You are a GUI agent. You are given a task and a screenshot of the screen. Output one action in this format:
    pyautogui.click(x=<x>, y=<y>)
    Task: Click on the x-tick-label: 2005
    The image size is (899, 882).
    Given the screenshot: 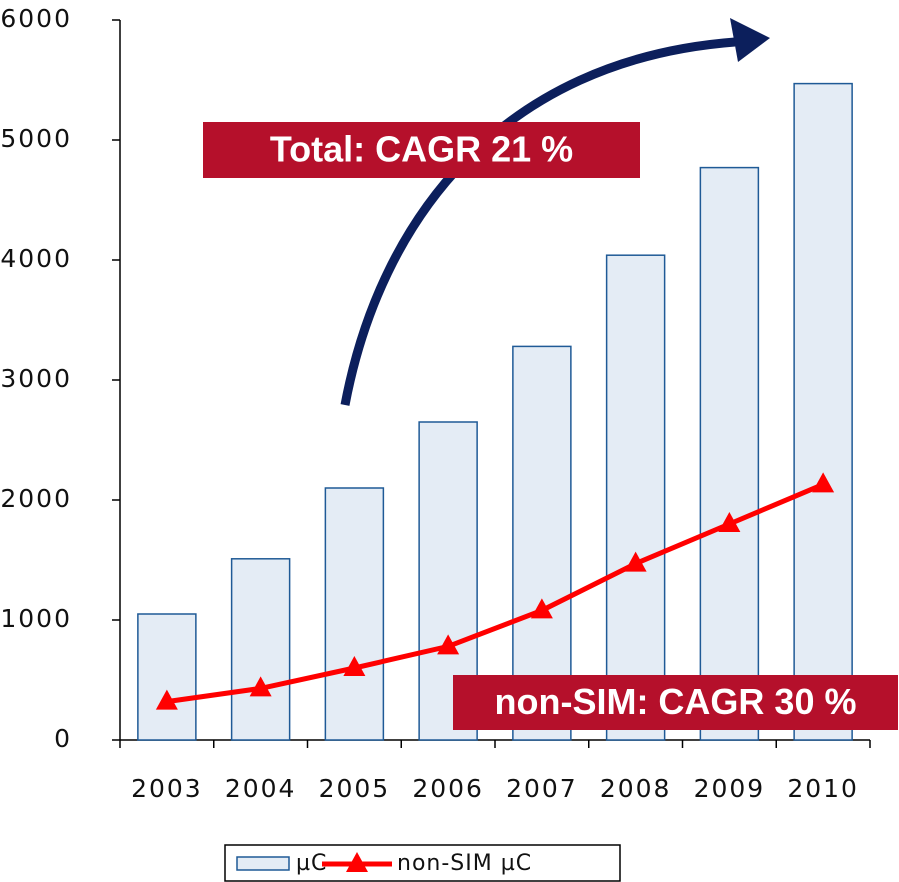 What is the action you would take?
    pyautogui.click(x=355, y=788)
    